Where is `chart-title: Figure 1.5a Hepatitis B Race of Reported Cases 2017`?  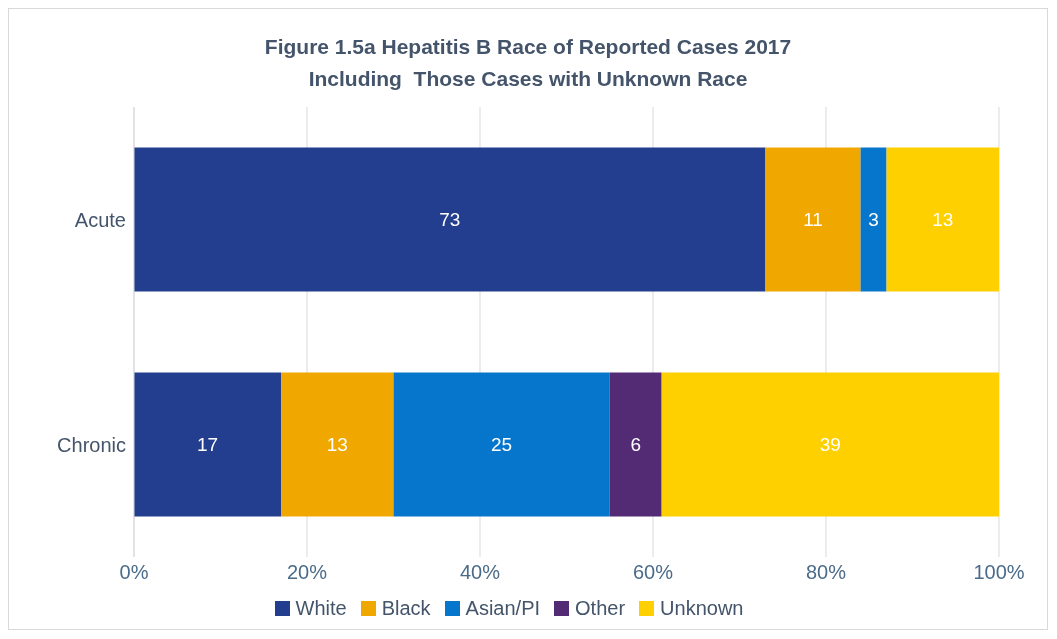
chart-title: Figure 1.5a Hepatitis B Race of Reported Cases 2017 is located at coordinates (528, 47).